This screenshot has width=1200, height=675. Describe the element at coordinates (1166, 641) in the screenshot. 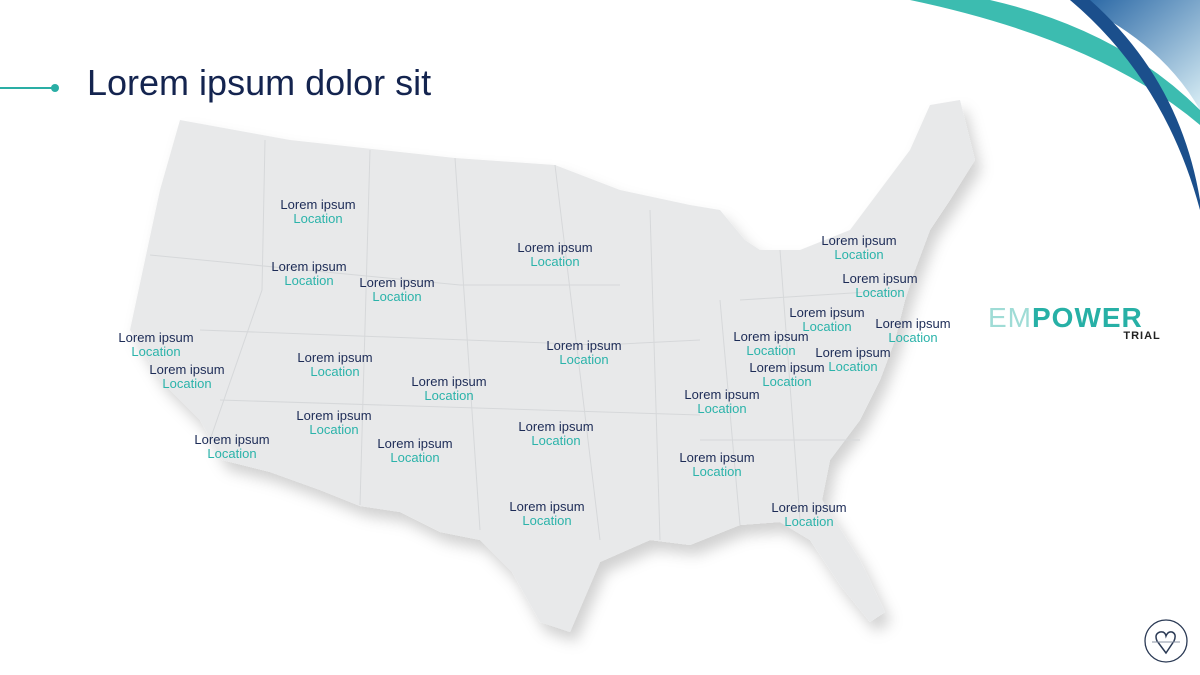

I see `heart-pin-icon` at that location.